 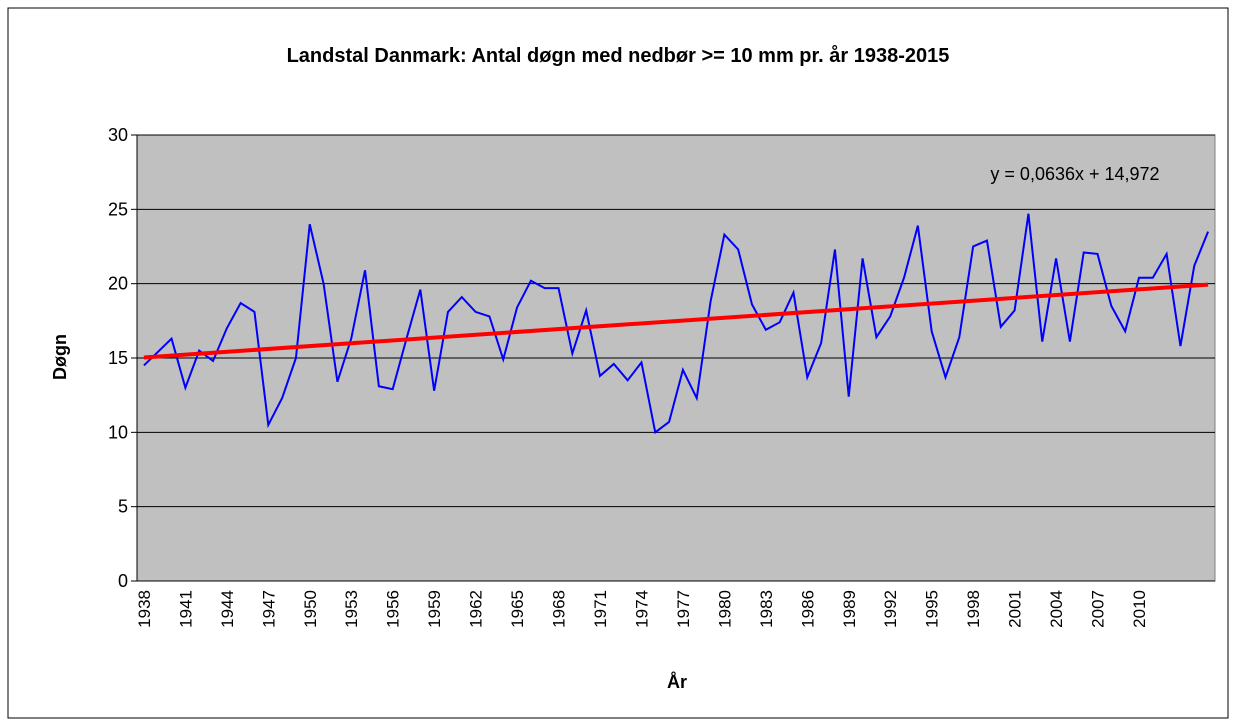 I want to click on y-tick-label: 10, so click(x=118, y=432).